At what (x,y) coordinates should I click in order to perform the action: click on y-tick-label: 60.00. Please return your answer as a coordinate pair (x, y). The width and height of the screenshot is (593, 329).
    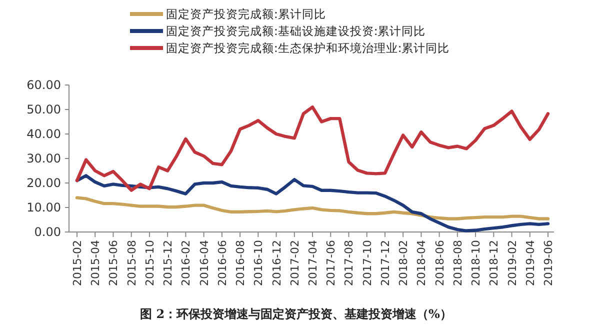
    Looking at the image, I should click on (43, 85).